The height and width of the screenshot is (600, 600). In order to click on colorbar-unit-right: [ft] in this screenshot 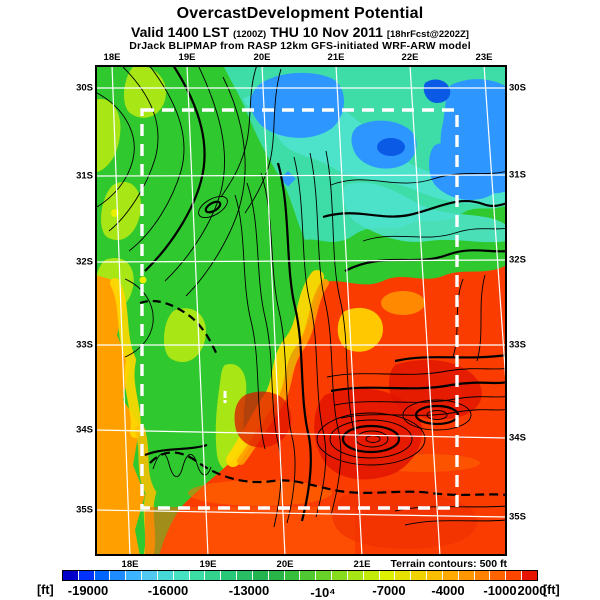, I will do `click(551, 590)`.